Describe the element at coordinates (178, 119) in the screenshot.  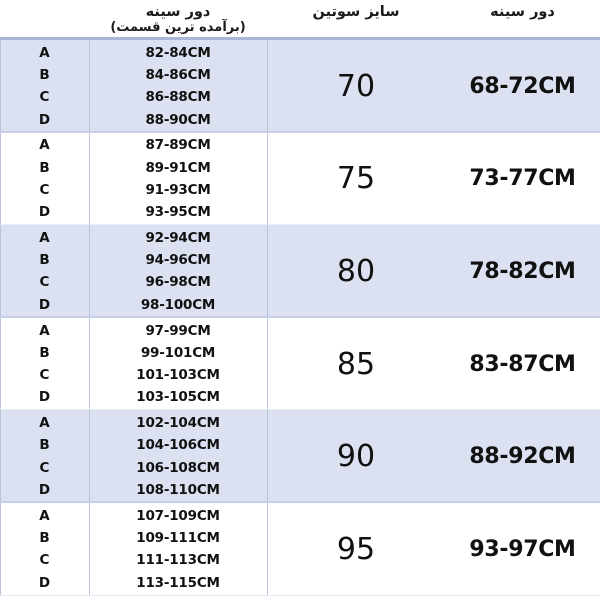
I see `bust-range-value: 88-90CM` at that location.